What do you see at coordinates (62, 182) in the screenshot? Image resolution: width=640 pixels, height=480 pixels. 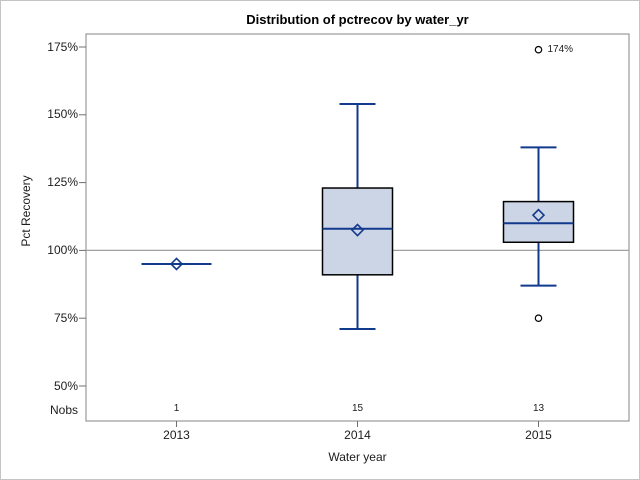 I see `y-tick-label: 125%` at bounding box center [62, 182].